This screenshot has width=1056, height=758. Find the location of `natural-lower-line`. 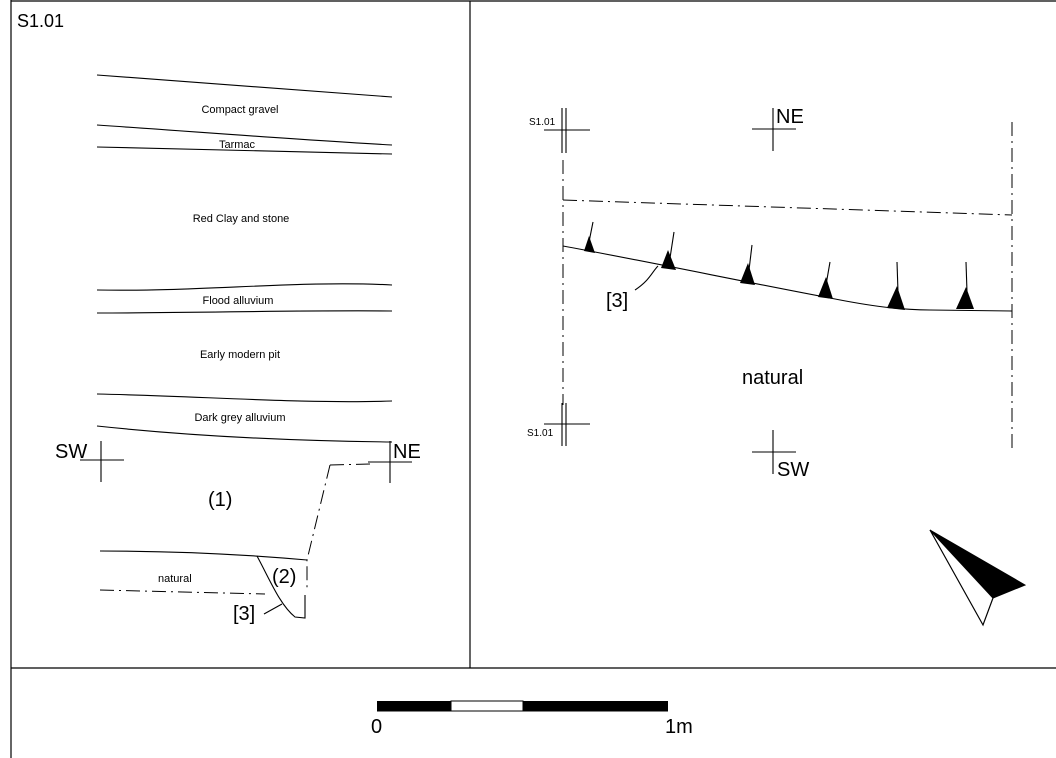

natural-lower-line is located at coordinates (182, 592).